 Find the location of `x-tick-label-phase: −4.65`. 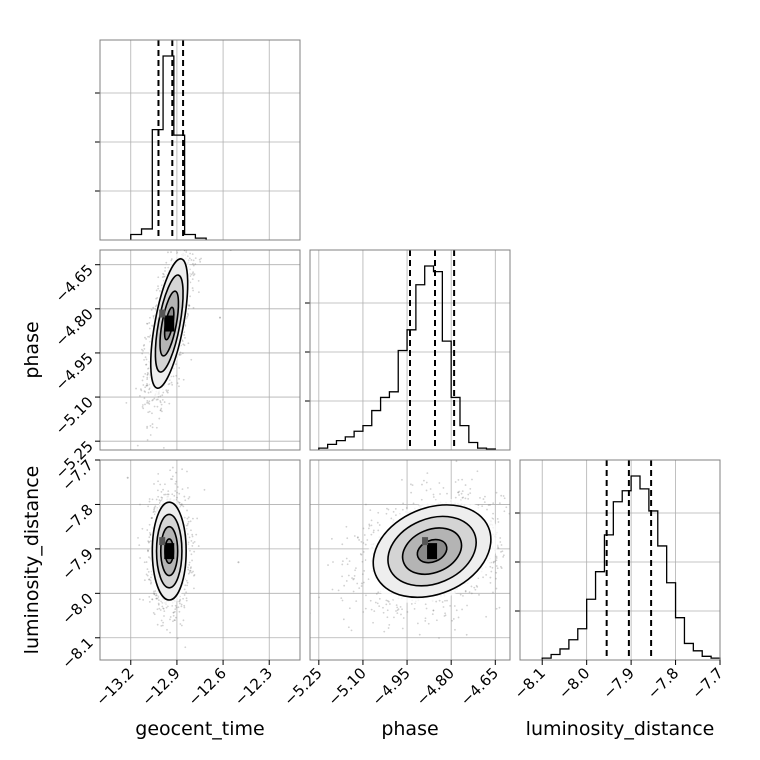

x-tick-label-phase: −4.65 is located at coordinates (479, 686).